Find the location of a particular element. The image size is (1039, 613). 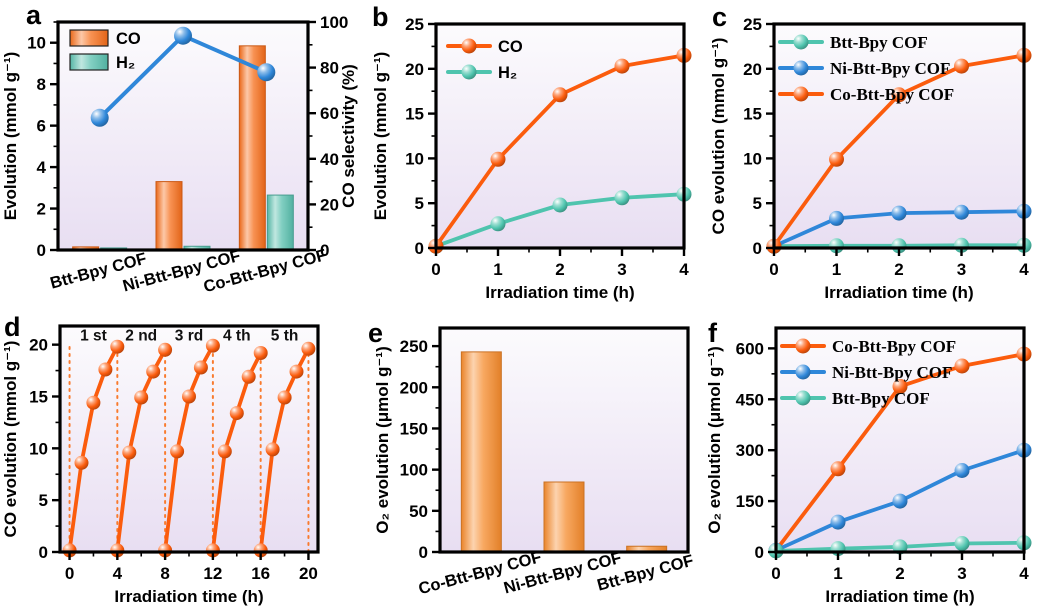

panel-b-label: b is located at coordinates (380, 17).